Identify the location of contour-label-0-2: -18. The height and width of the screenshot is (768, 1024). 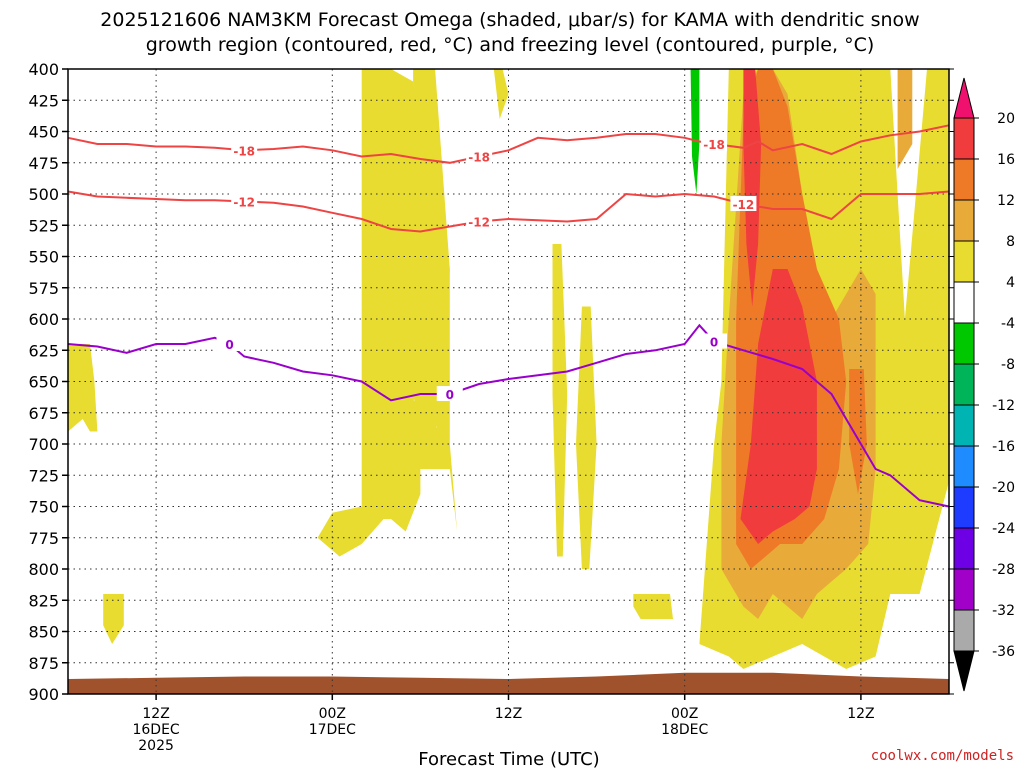
(714, 145).